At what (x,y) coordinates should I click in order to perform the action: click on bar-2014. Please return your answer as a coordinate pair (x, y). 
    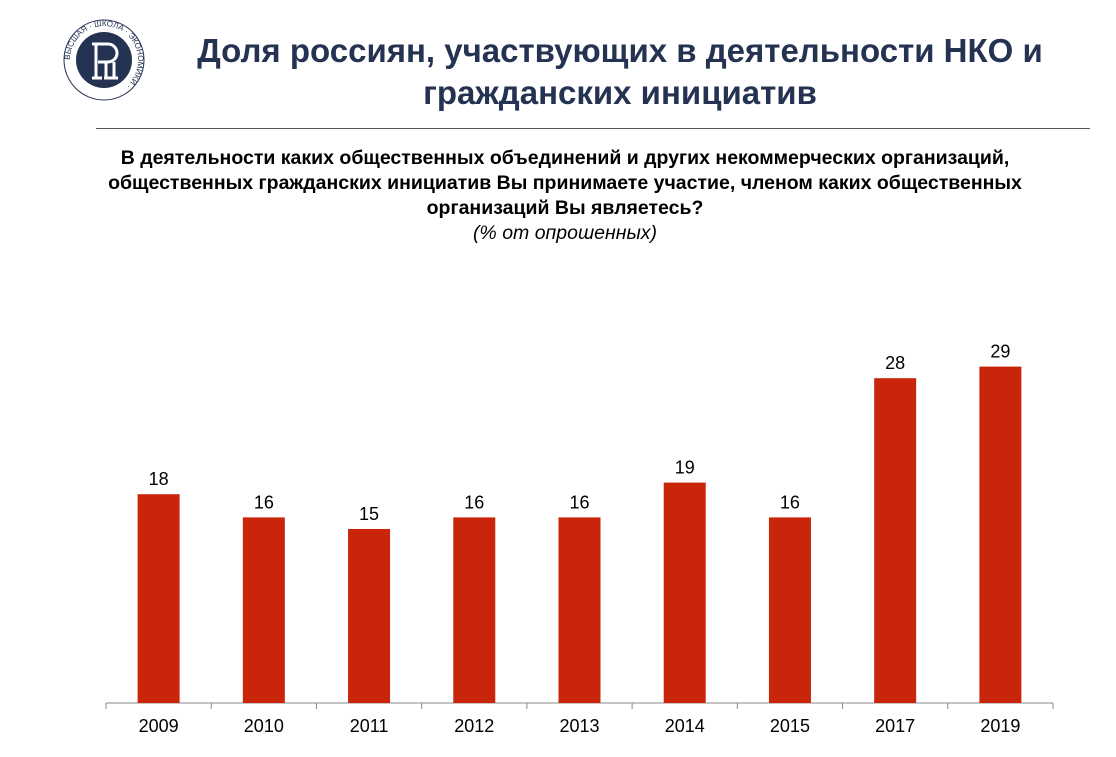
    Looking at the image, I should click on (684, 592).